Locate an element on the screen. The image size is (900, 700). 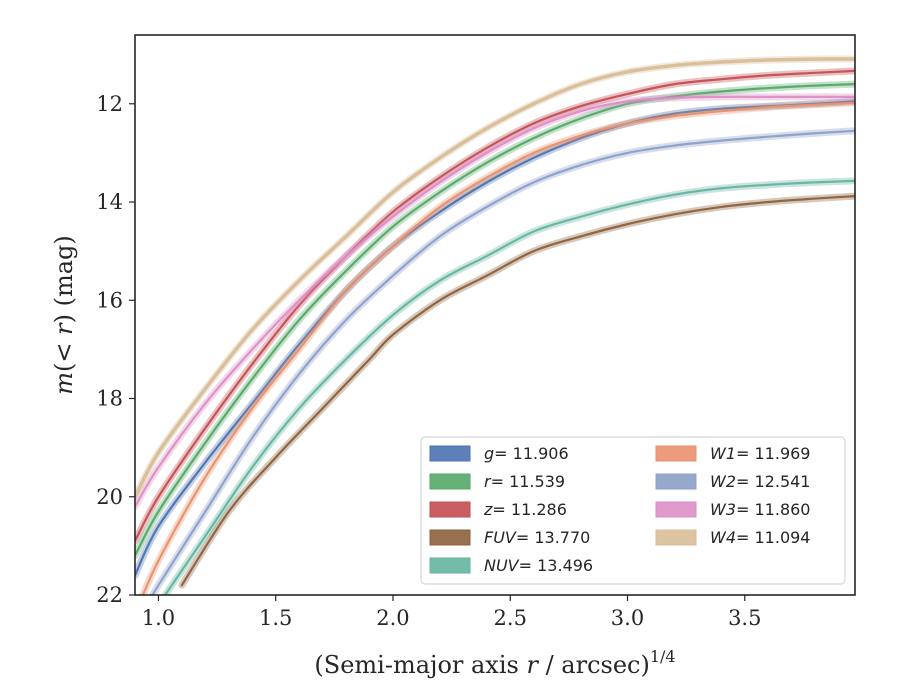
legend-label-value: = 11.539 is located at coordinates (528, 481).